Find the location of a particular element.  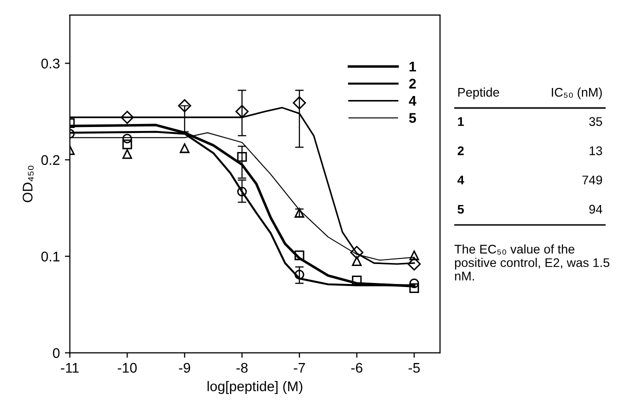

x-tick-label: -8 is located at coordinates (242, 367).